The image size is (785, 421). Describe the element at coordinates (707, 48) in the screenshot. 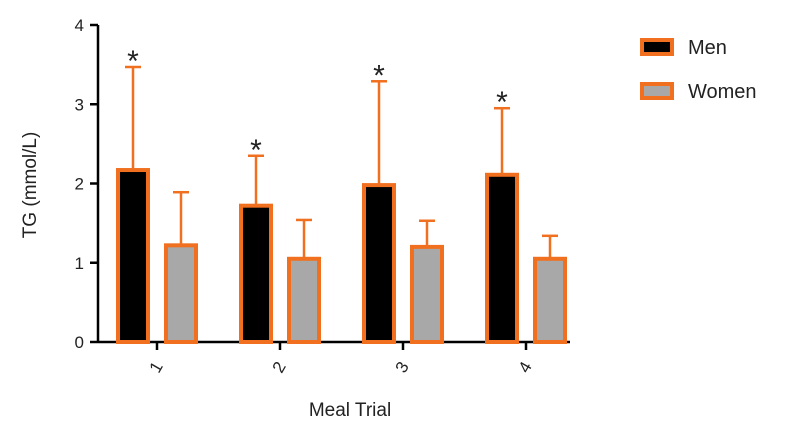

I see `legend-label: Men` at that location.